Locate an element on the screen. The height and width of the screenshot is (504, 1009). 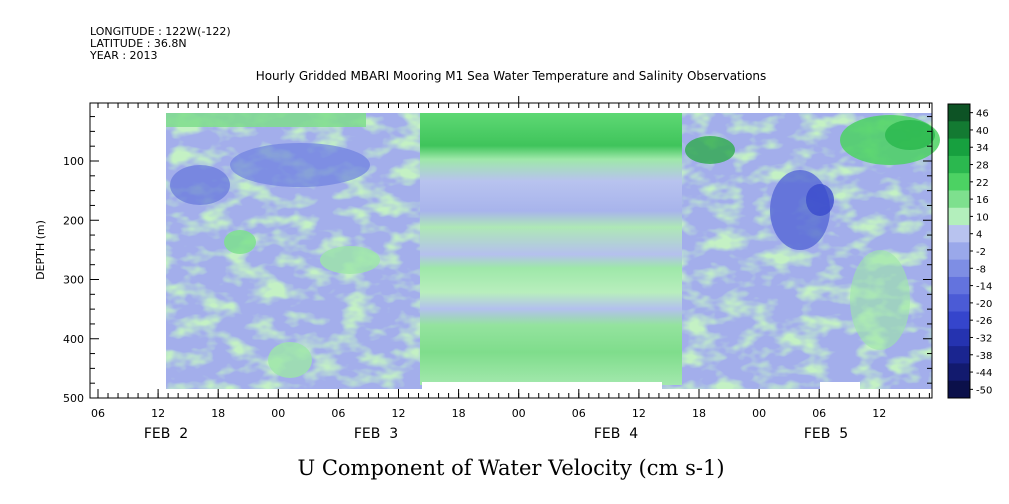
y-tick-label: 200 is located at coordinates (73, 220).